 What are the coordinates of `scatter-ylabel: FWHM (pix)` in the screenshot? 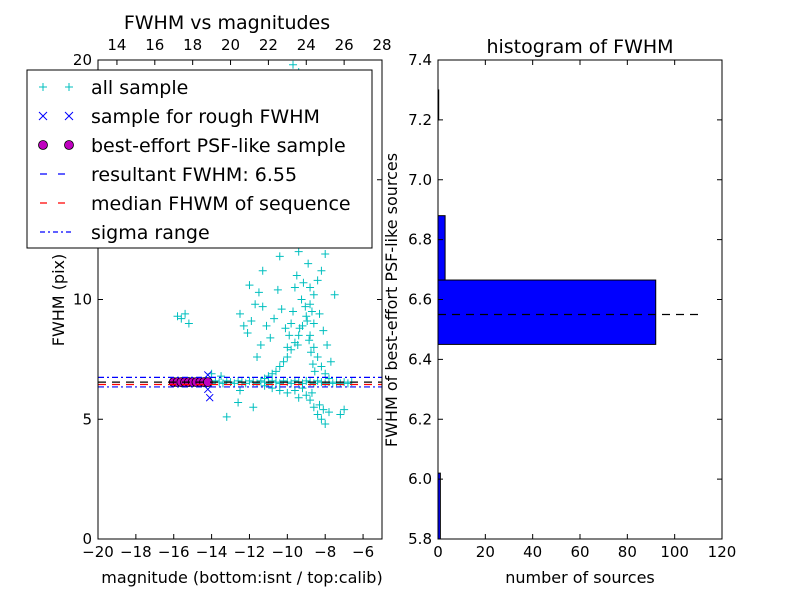 It's located at (58, 300).